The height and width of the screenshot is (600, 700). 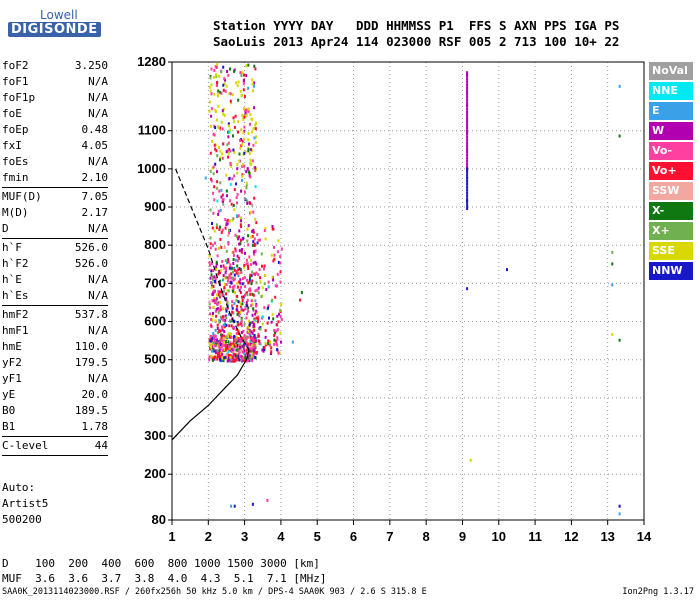 What do you see at coordinates (155, 473) in the screenshot?
I see `y-tick-label: 200` at bounding box center [155, 473].